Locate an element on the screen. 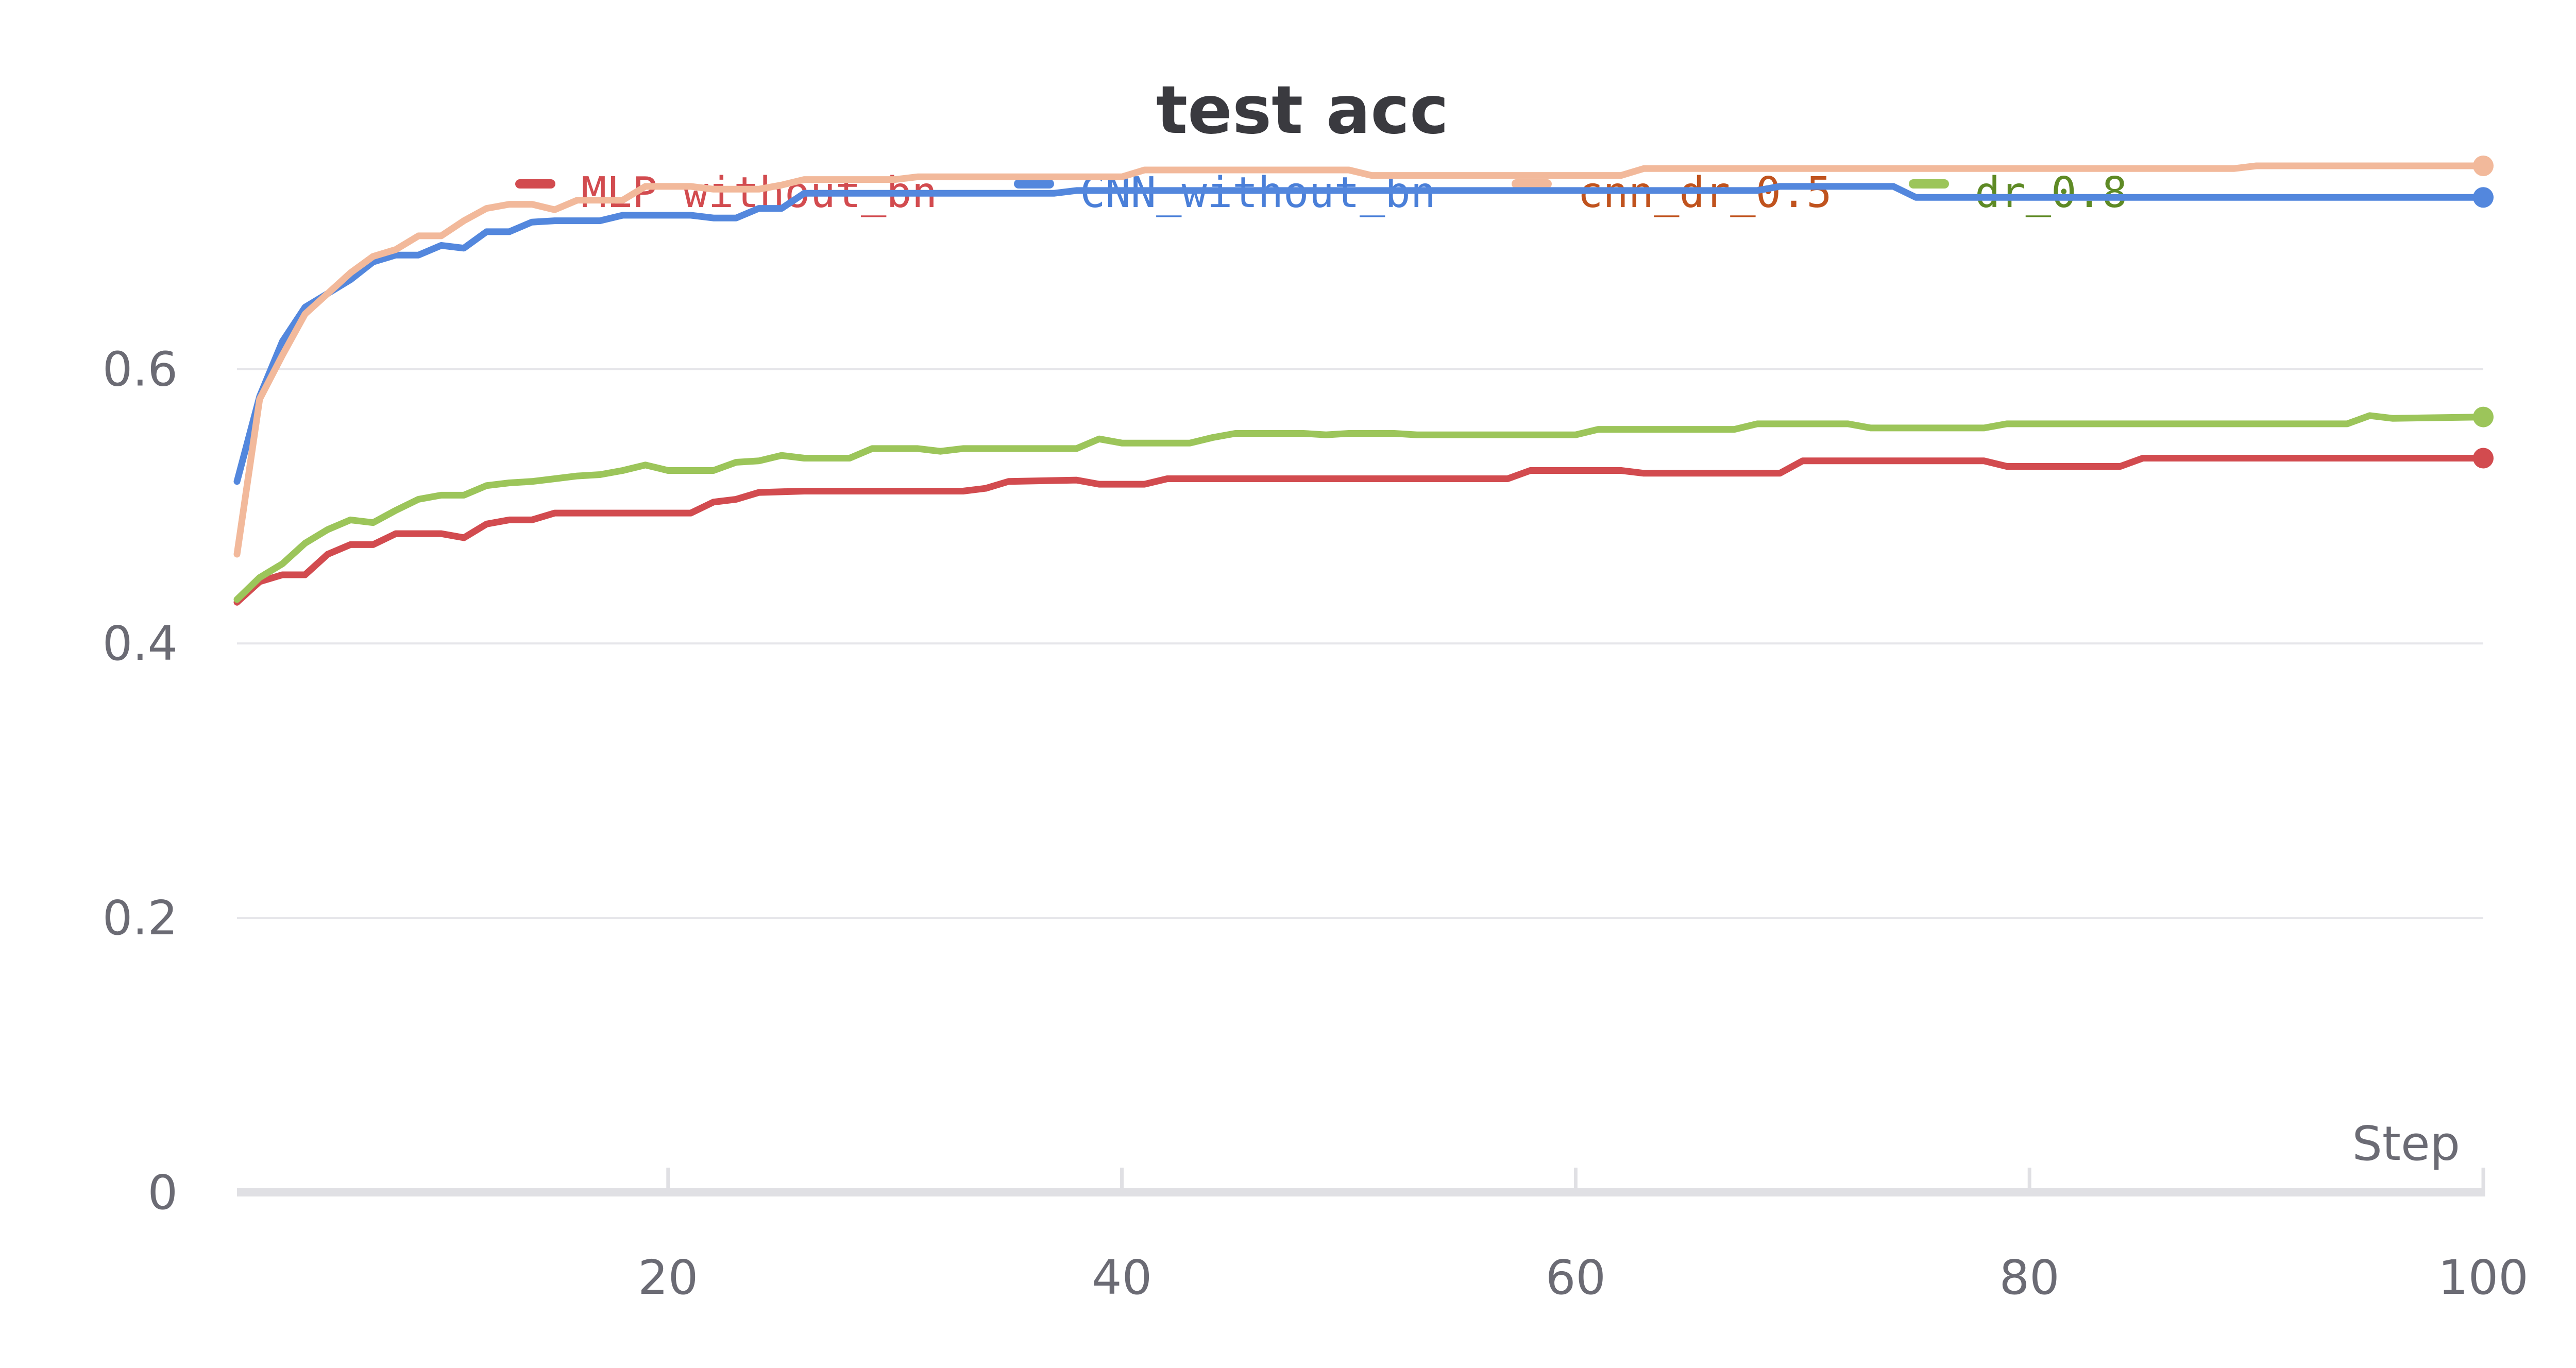 The width and height of the screenshot is (2576, 1368). series-end-marker-dr_0.8 is located at coordinates (2483, 416).